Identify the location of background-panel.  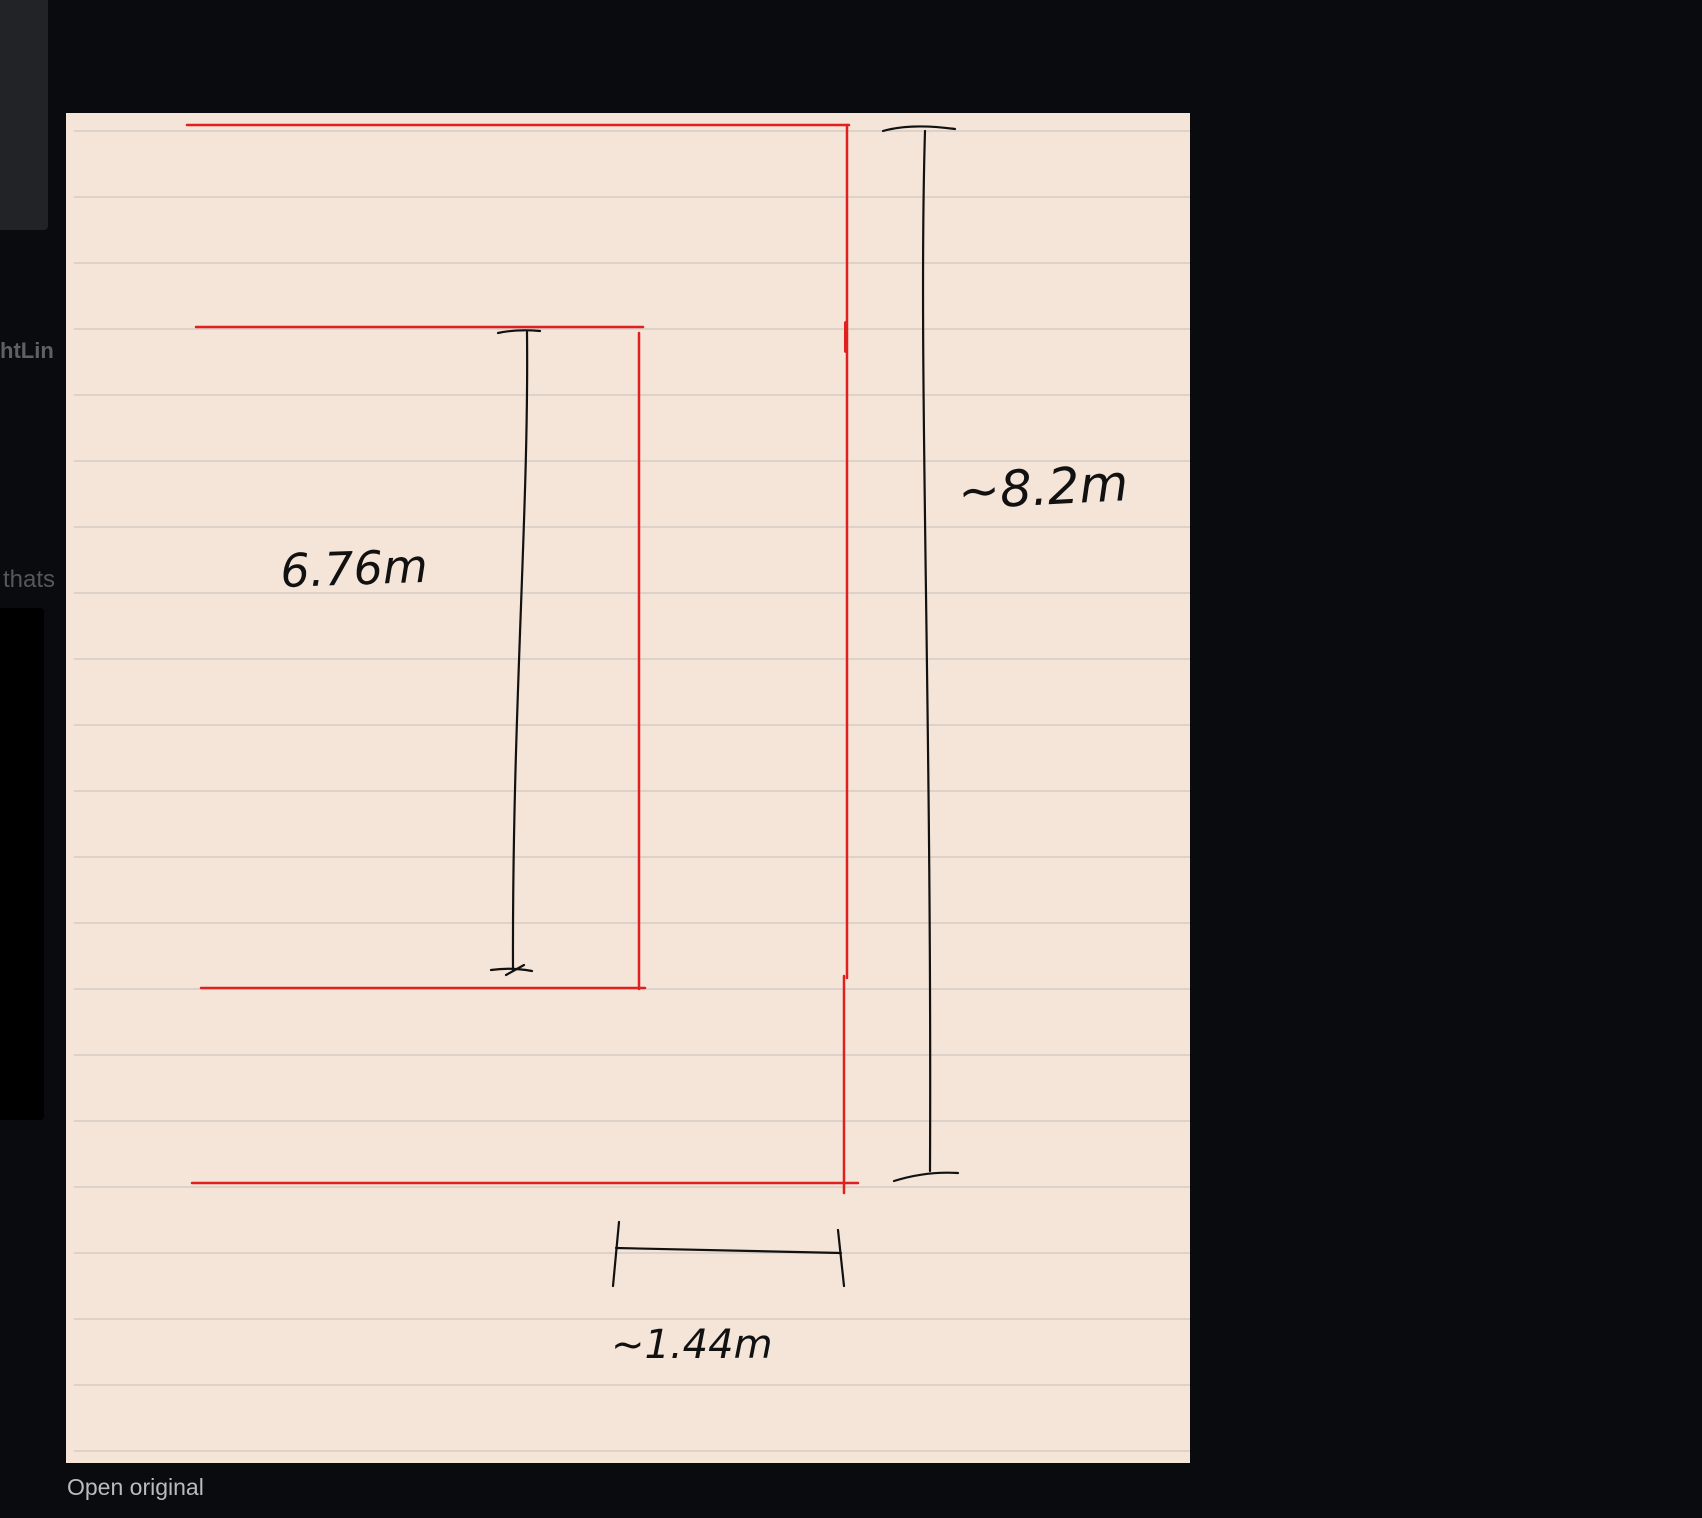
(24, 115).